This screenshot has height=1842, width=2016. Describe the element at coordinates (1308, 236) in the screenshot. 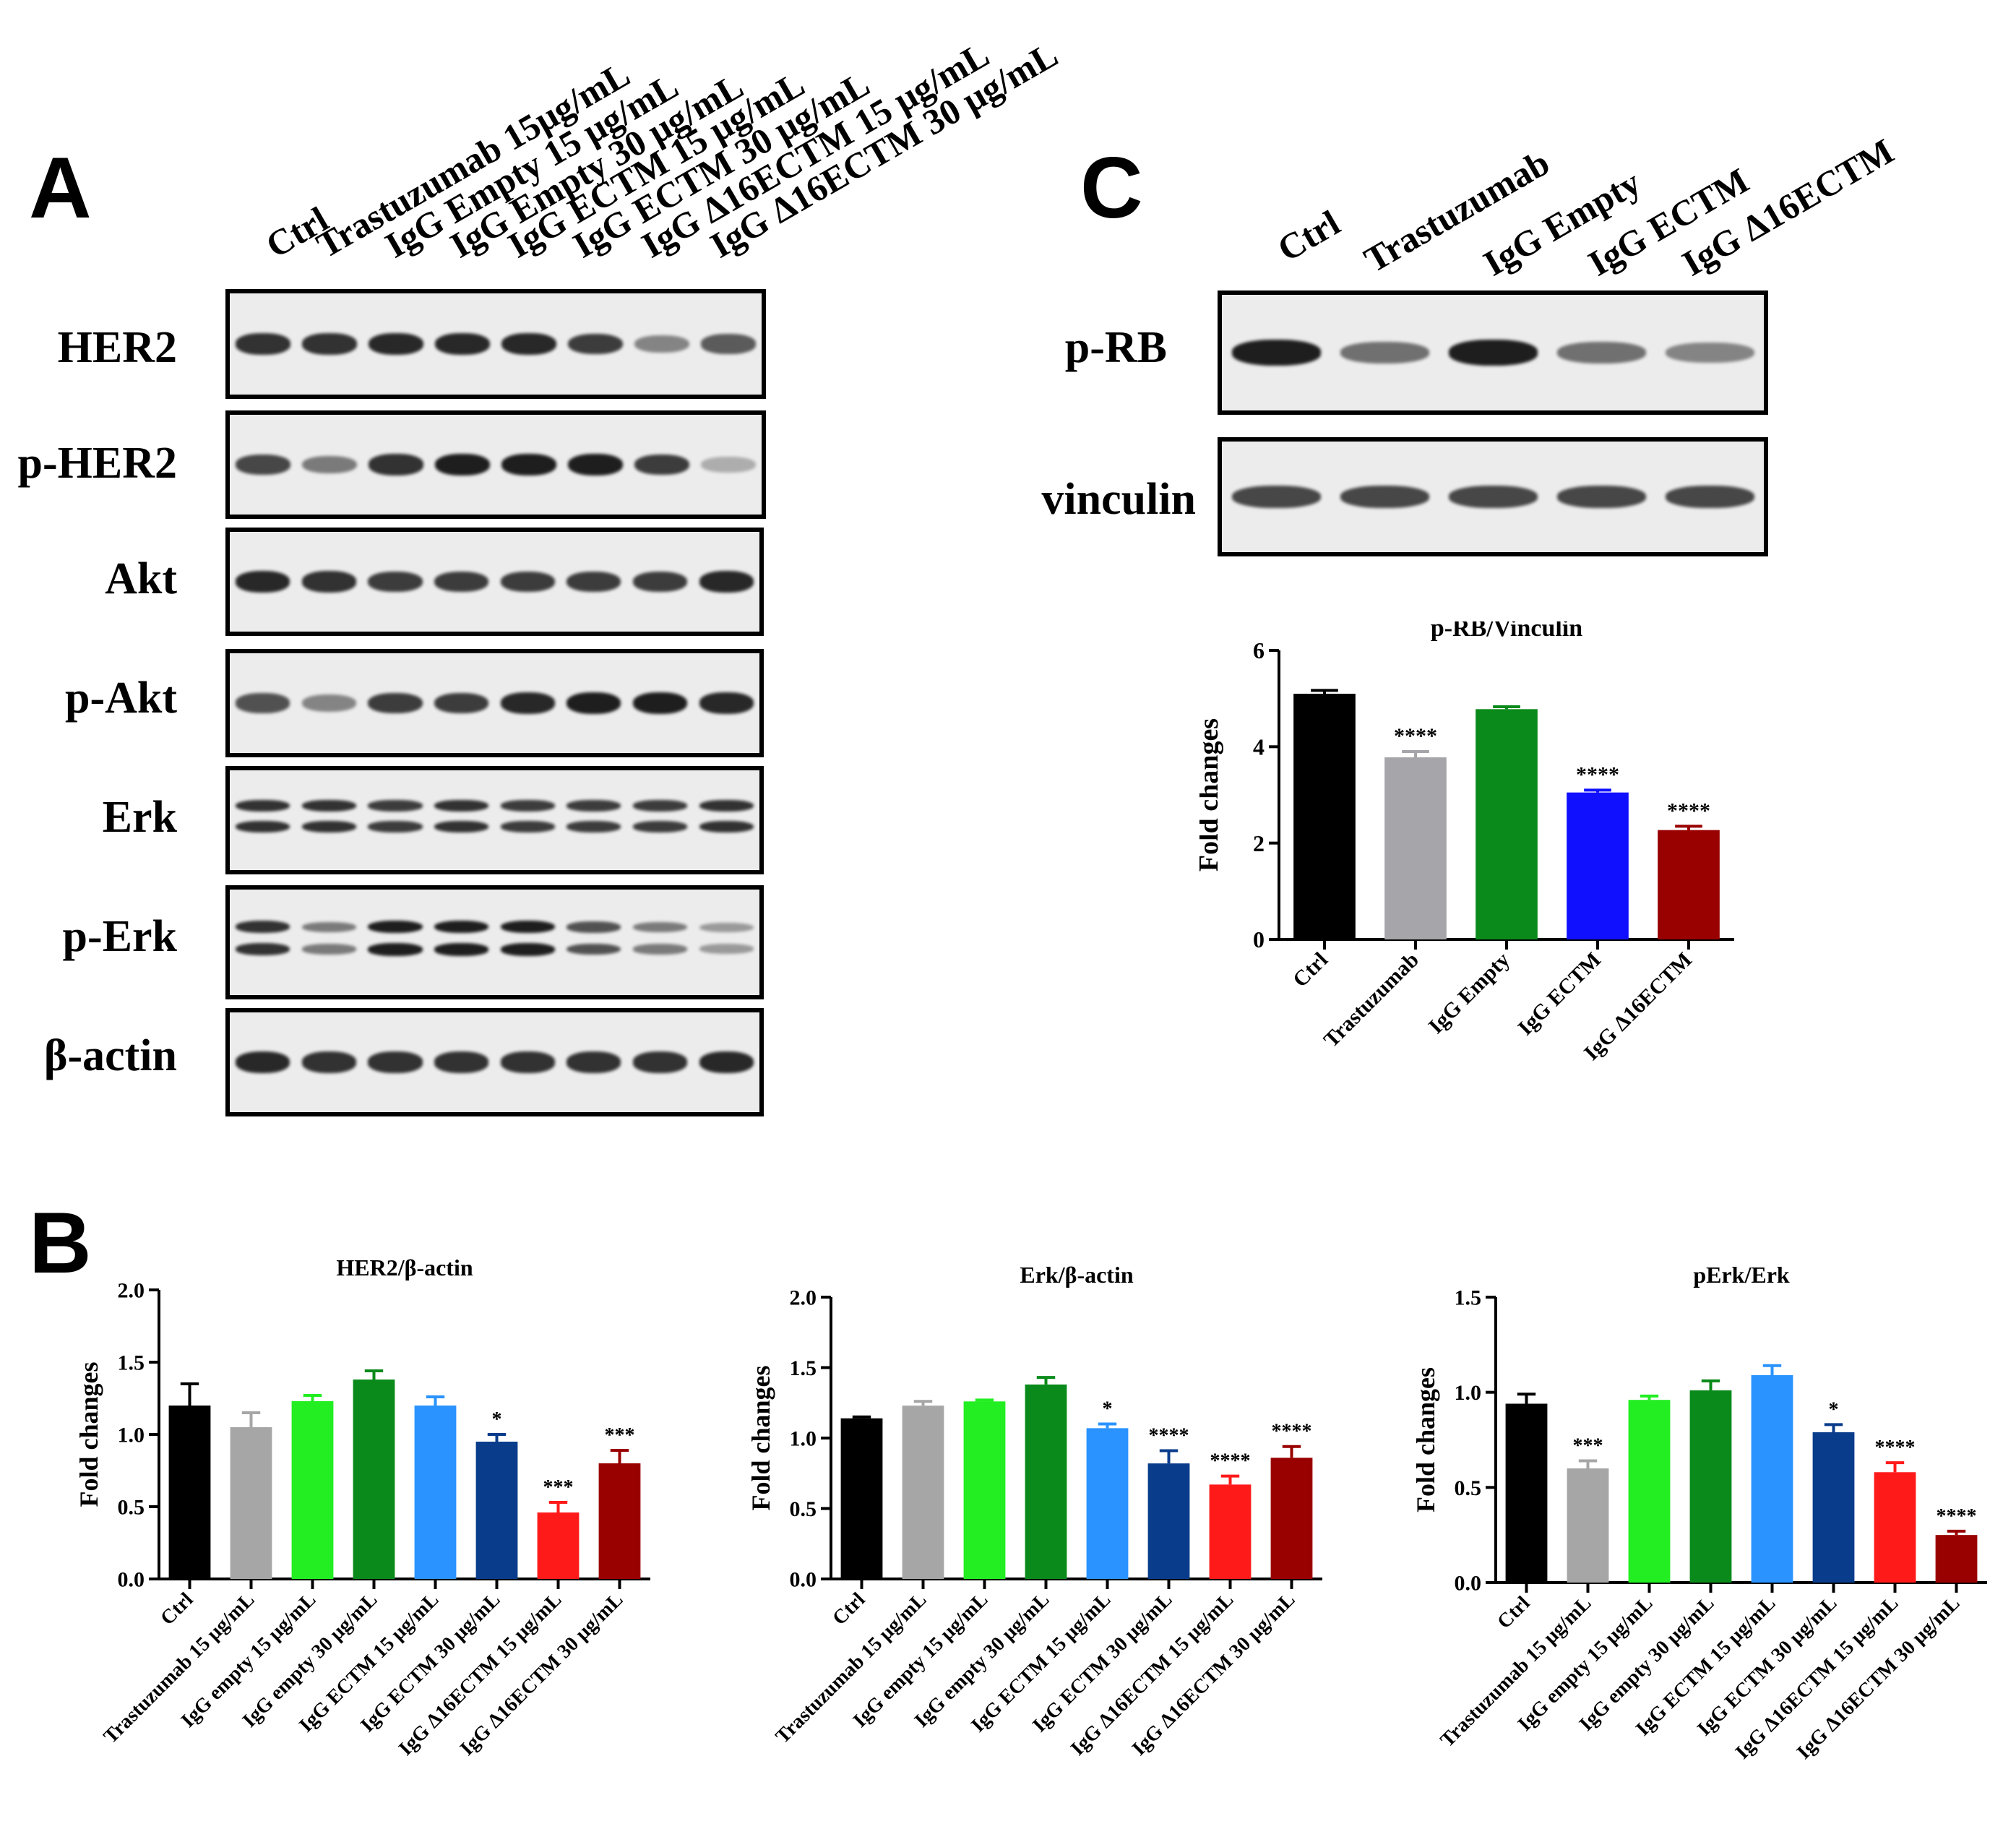

I see `lane-label: Ctrl` at that location.